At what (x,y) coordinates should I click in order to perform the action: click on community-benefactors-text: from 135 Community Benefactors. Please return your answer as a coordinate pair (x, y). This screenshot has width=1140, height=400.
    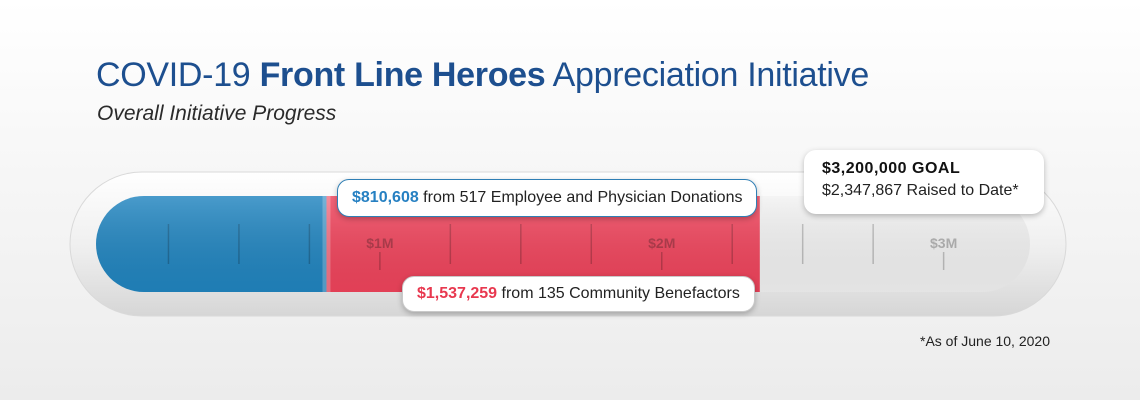
    Looking at the image, I should click on (618, 293).